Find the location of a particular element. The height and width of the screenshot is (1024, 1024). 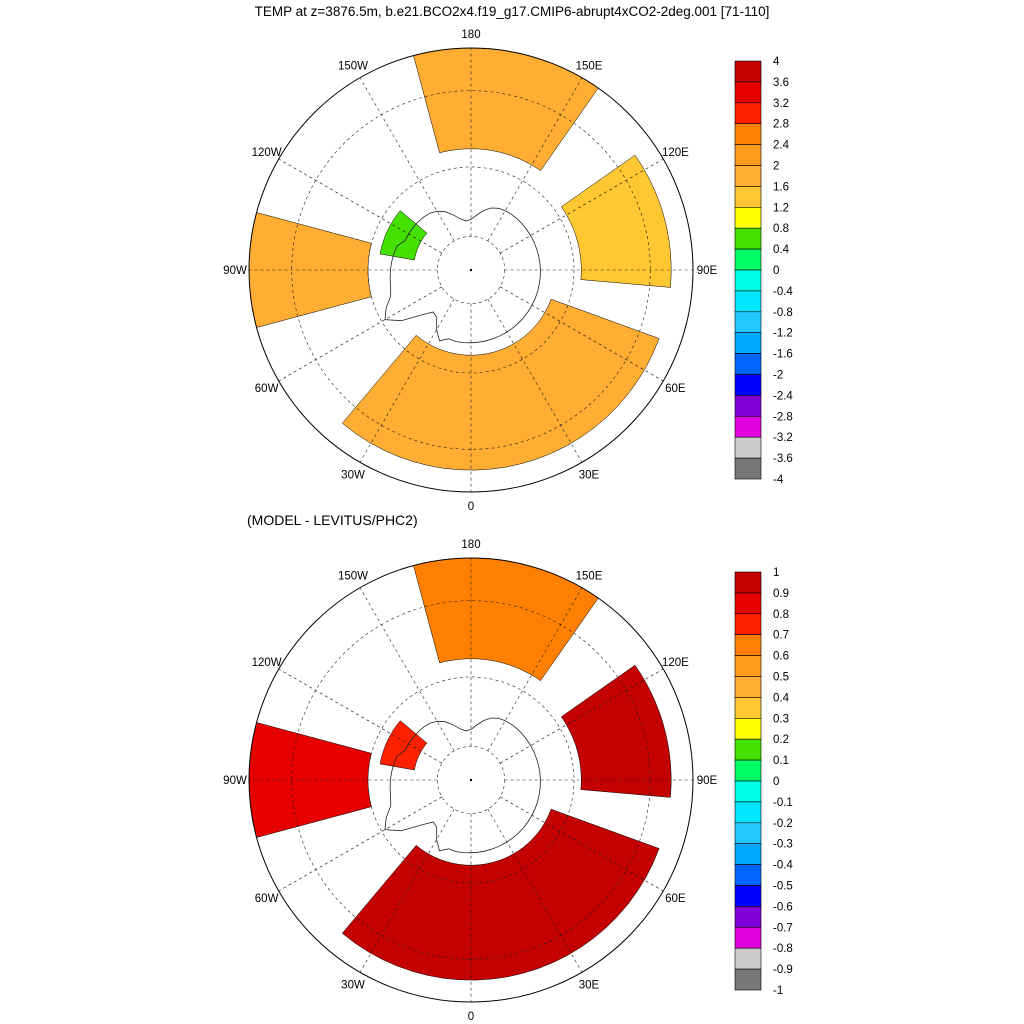

colorbar-tick-label: -0.2 is located at coordinates (783, 824).